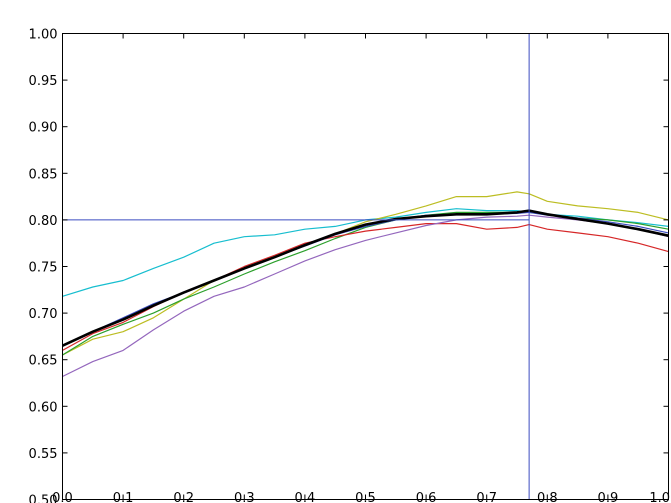 The image size is (671, 503). I want to click on y-tick-label: 0.85, so click(43, 174).